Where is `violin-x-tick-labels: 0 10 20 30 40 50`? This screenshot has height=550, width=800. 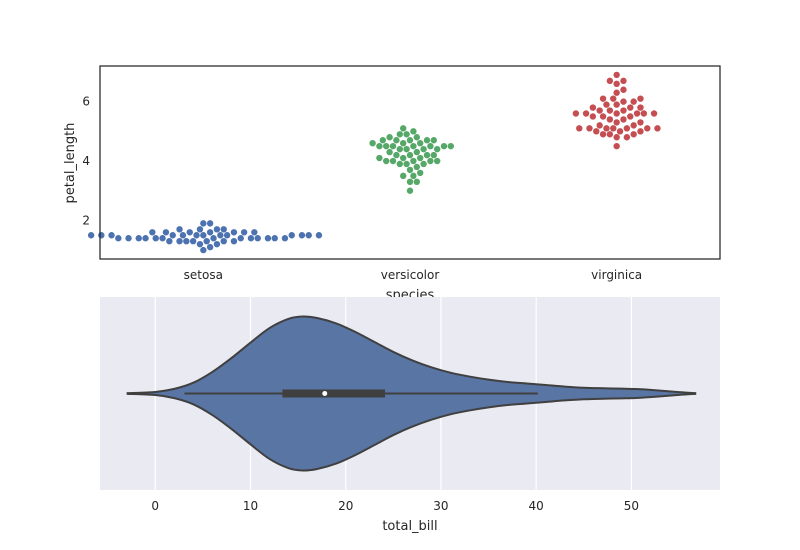 violin-x-tick-labels: 0 10 20 30 40 50 is located at coordinates (395, 506).